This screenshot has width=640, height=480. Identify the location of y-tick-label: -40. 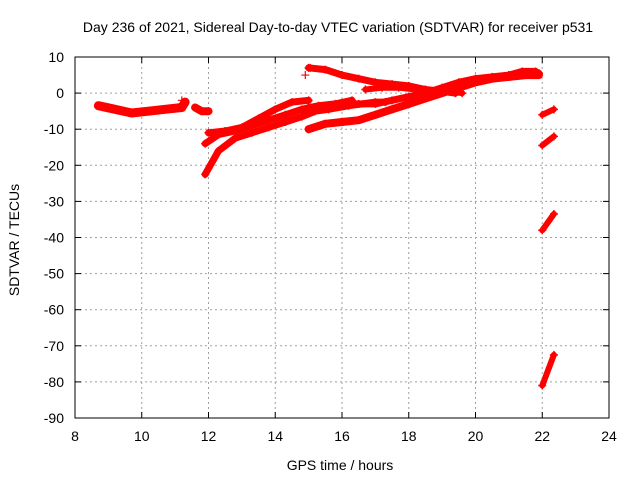
(54, 238).